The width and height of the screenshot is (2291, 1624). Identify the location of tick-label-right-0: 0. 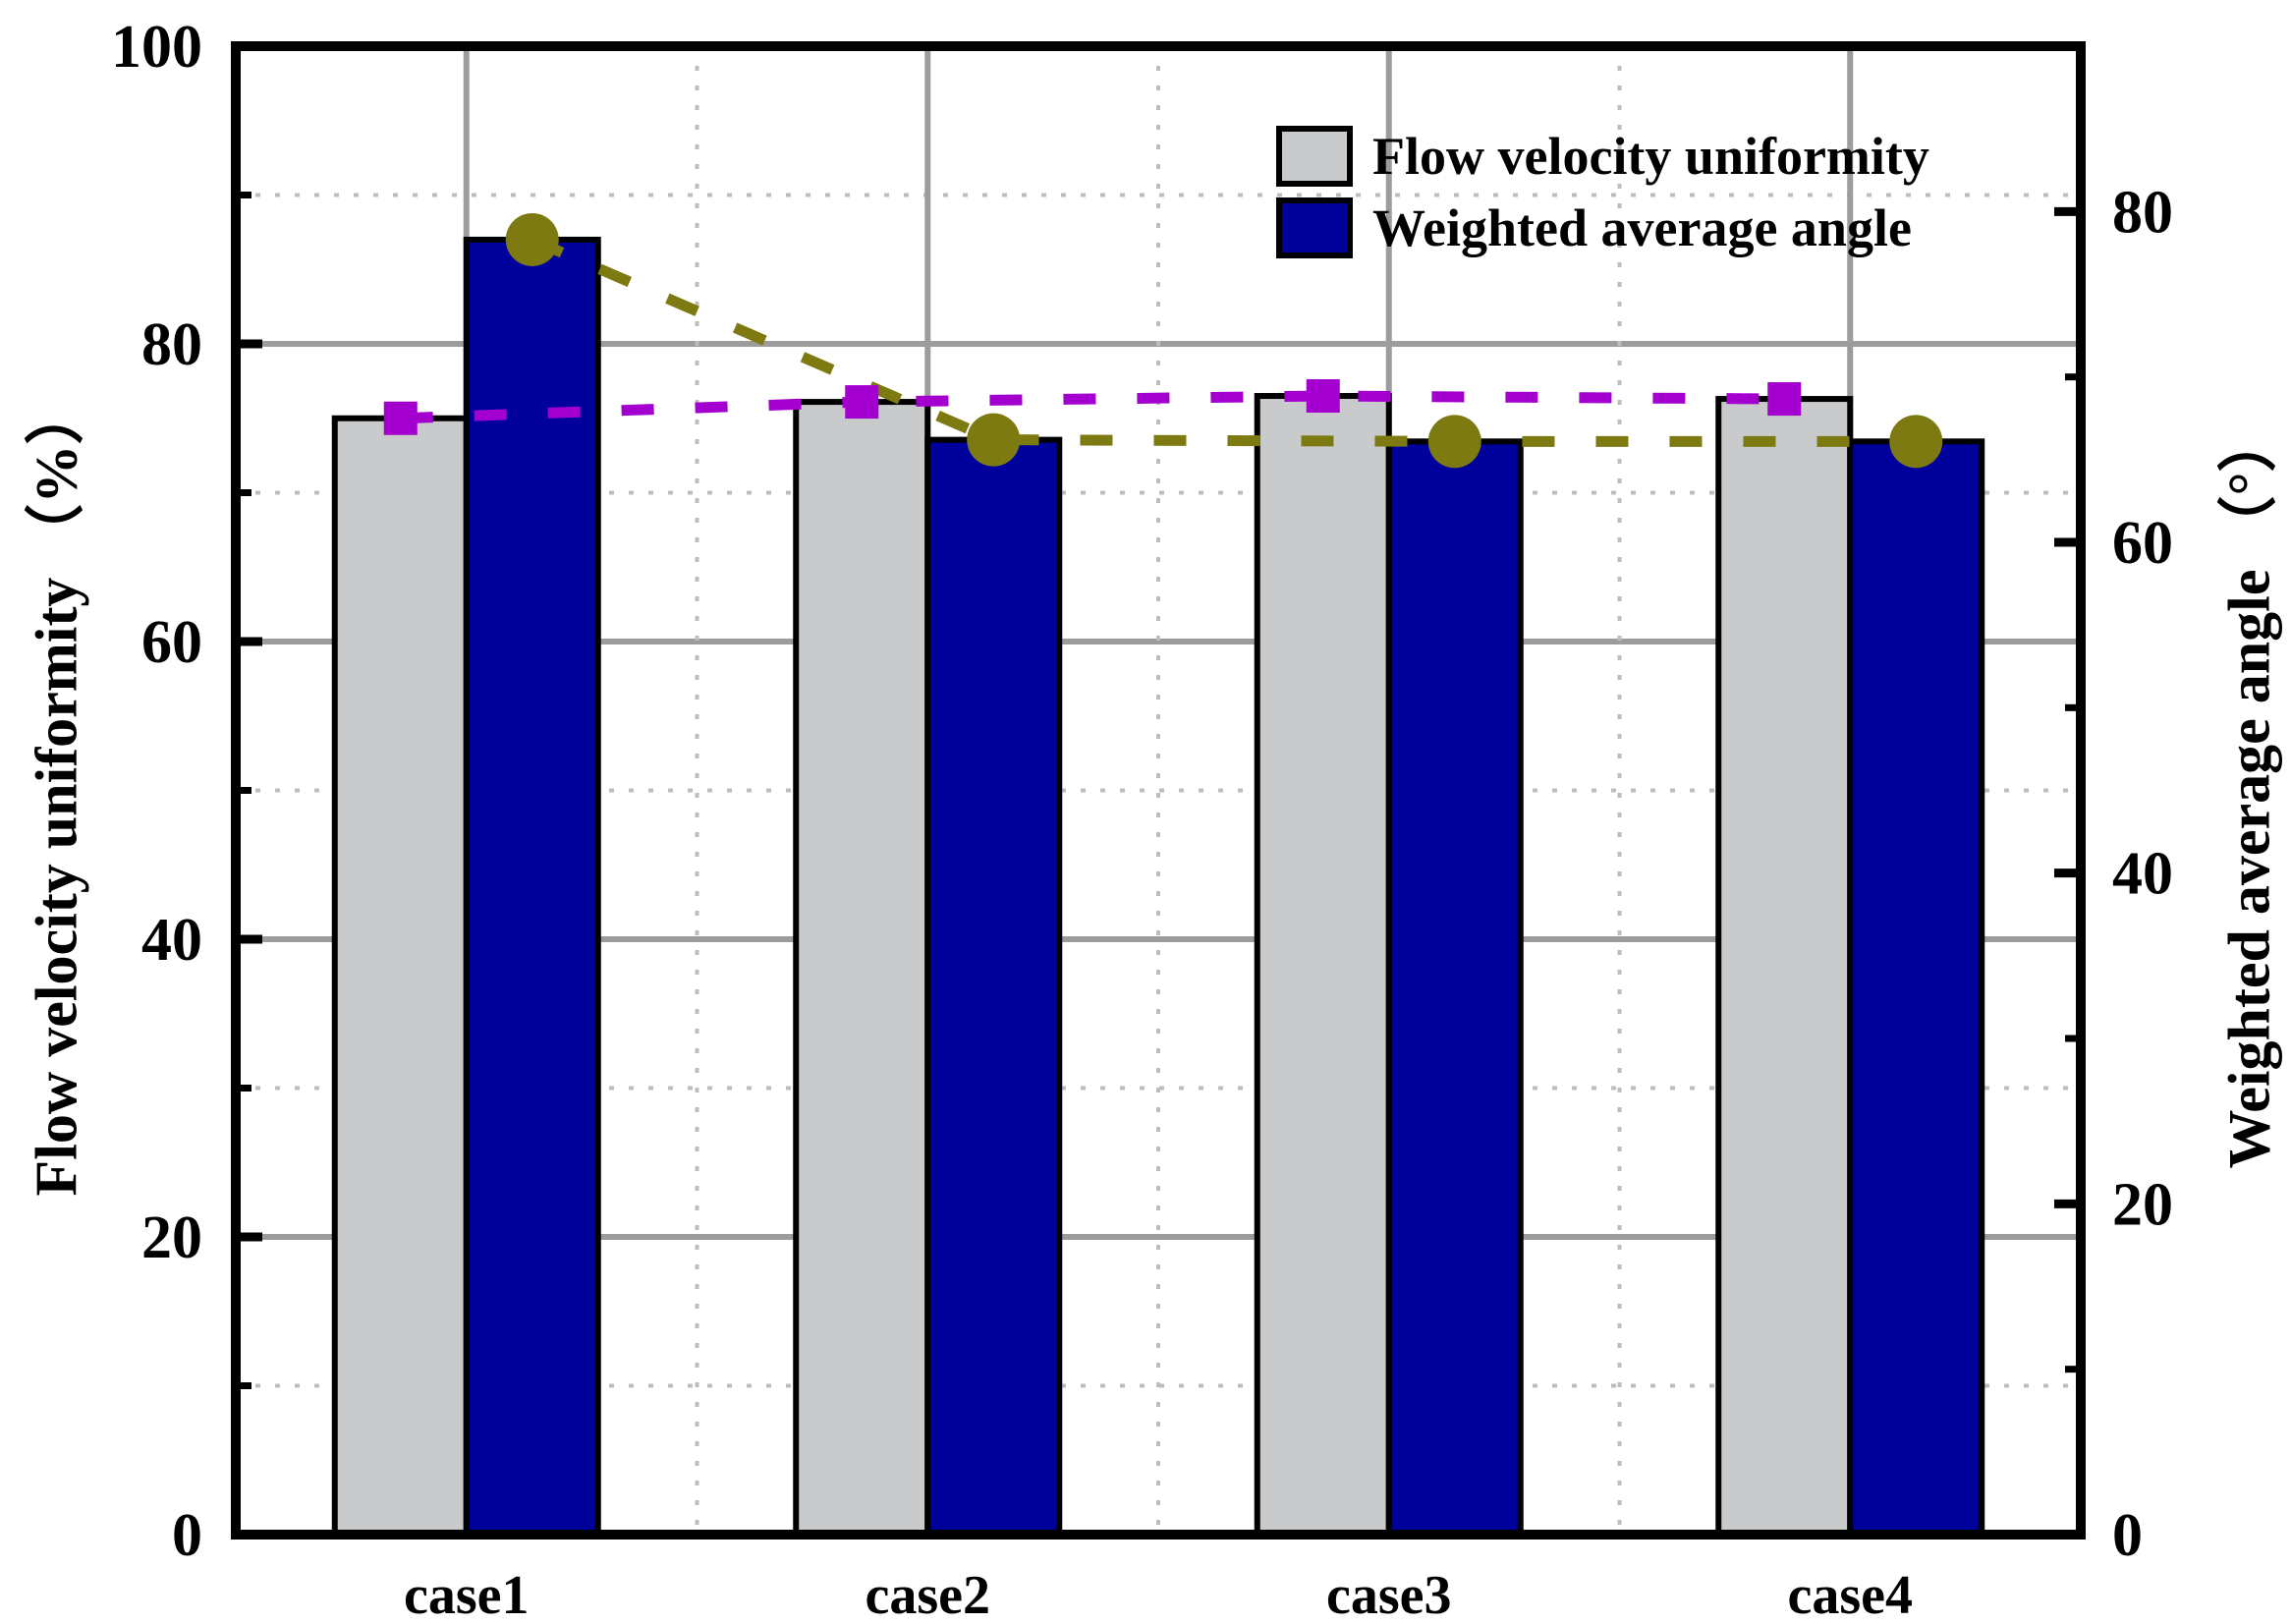
(2127, 1535).